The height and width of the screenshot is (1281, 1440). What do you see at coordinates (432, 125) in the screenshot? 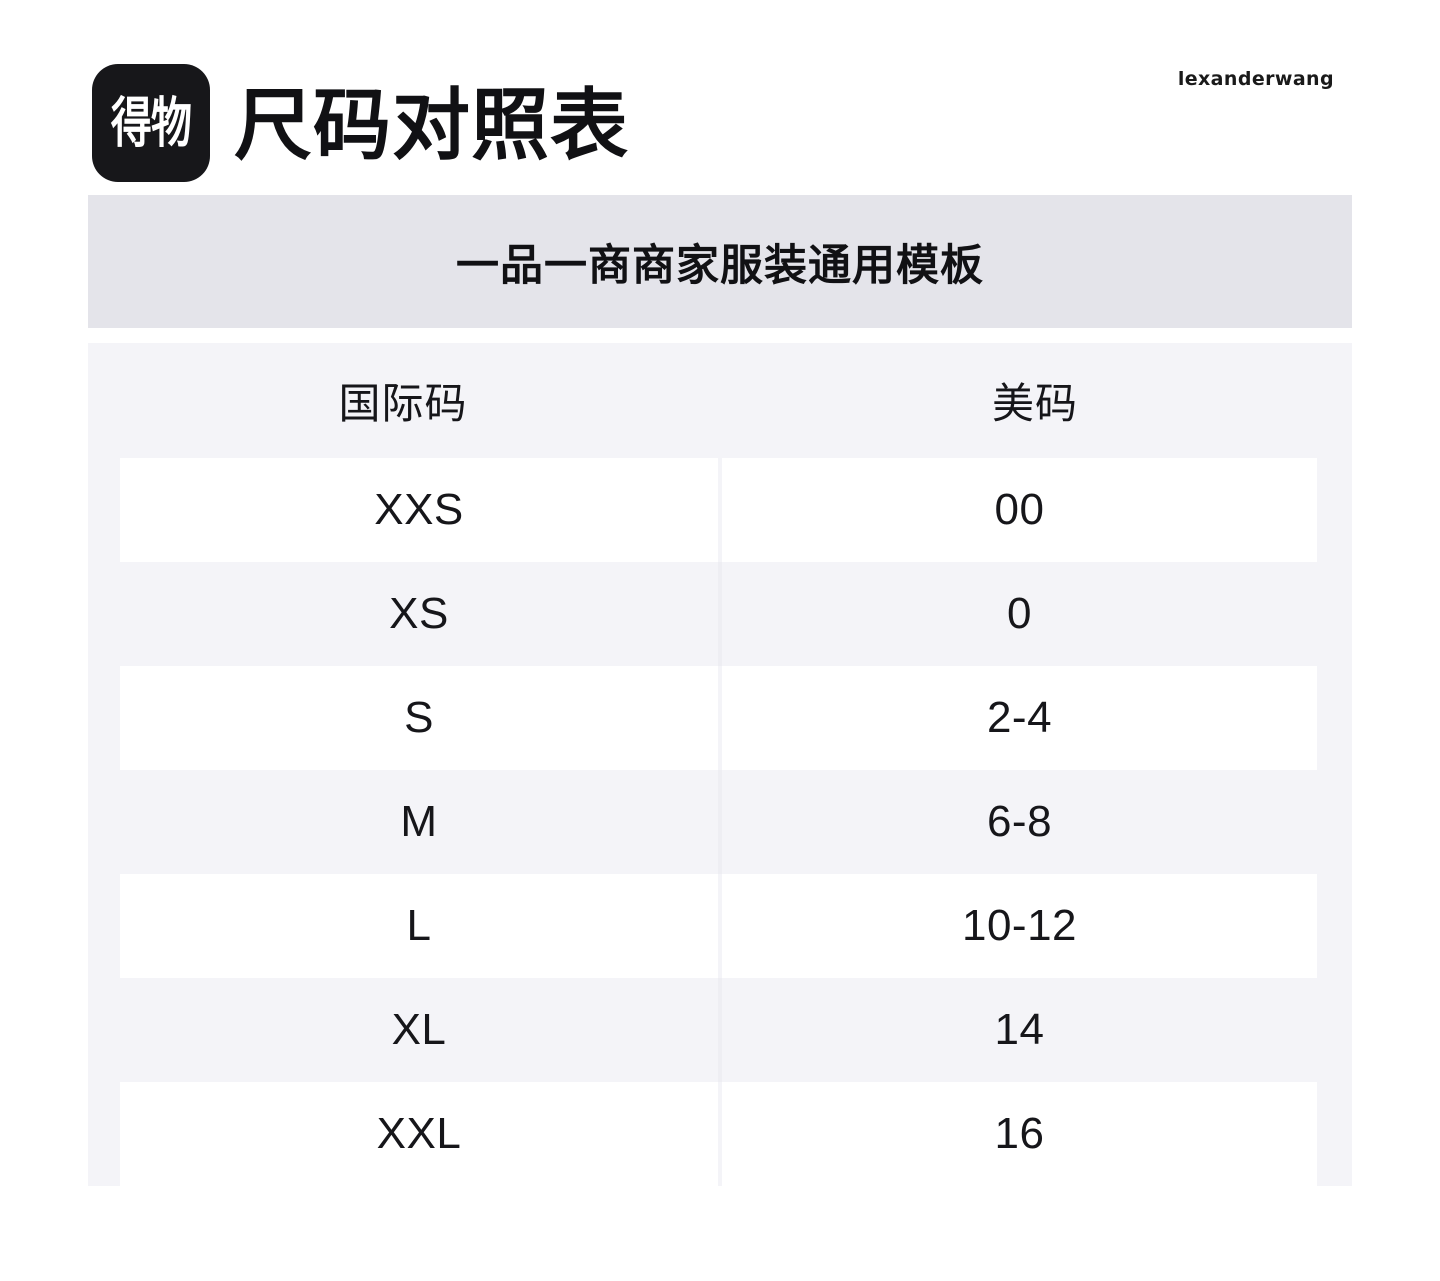
I see `page-title: 尺码对照表` at bounding box center [432, 125].